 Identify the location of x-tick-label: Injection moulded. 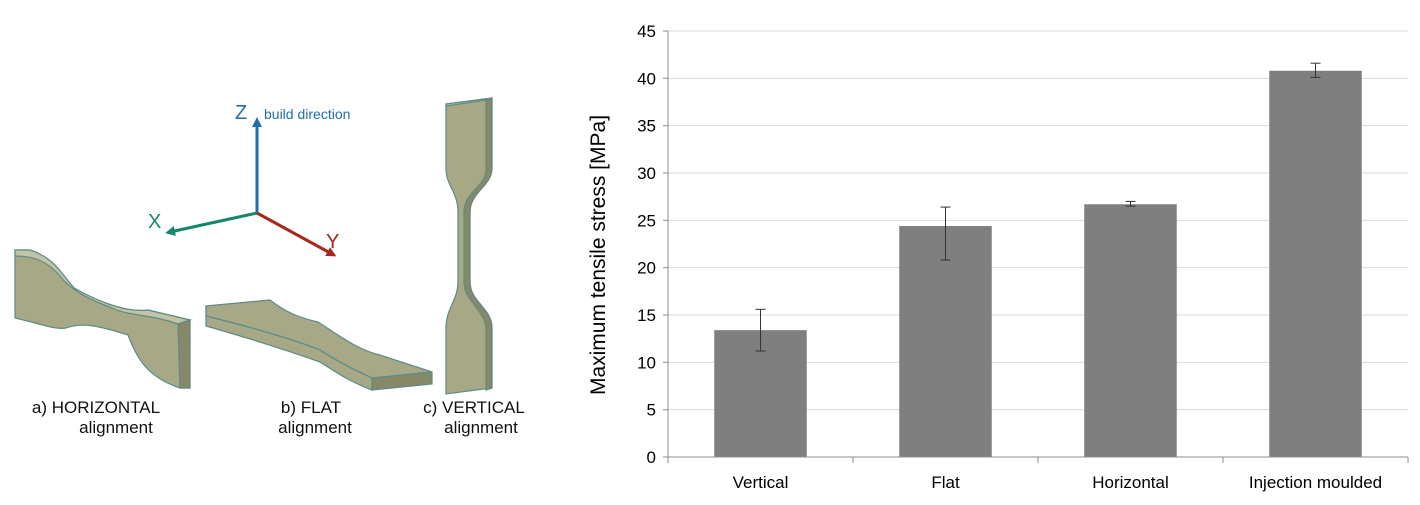
(1315, 482).